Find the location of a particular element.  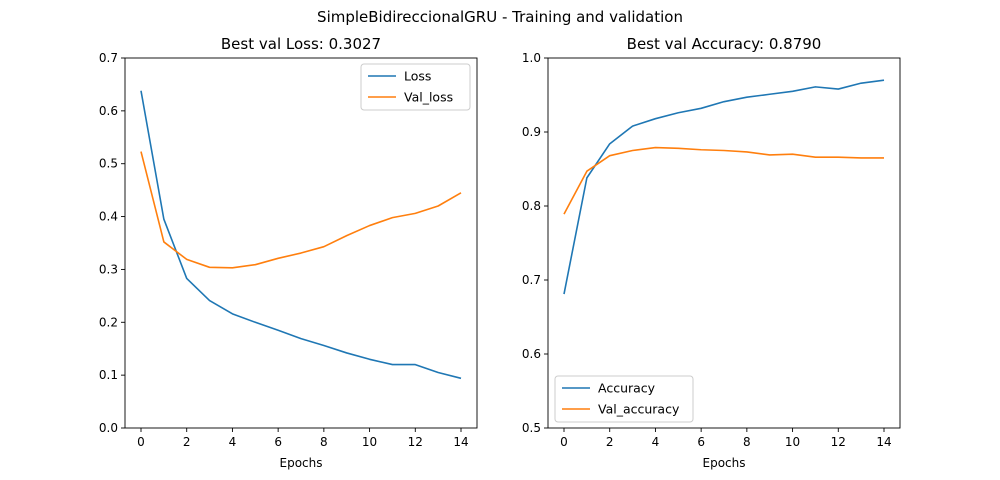

loss-ytick-label: 0.7 is located at coordinates (108, 58).